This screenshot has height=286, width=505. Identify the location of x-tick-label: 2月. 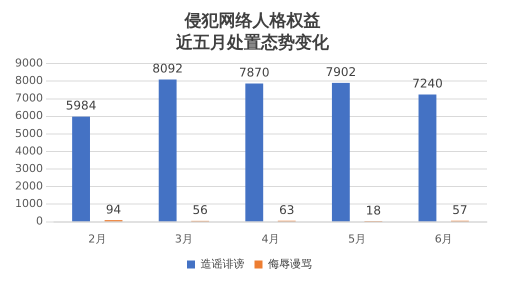
(97, 239).